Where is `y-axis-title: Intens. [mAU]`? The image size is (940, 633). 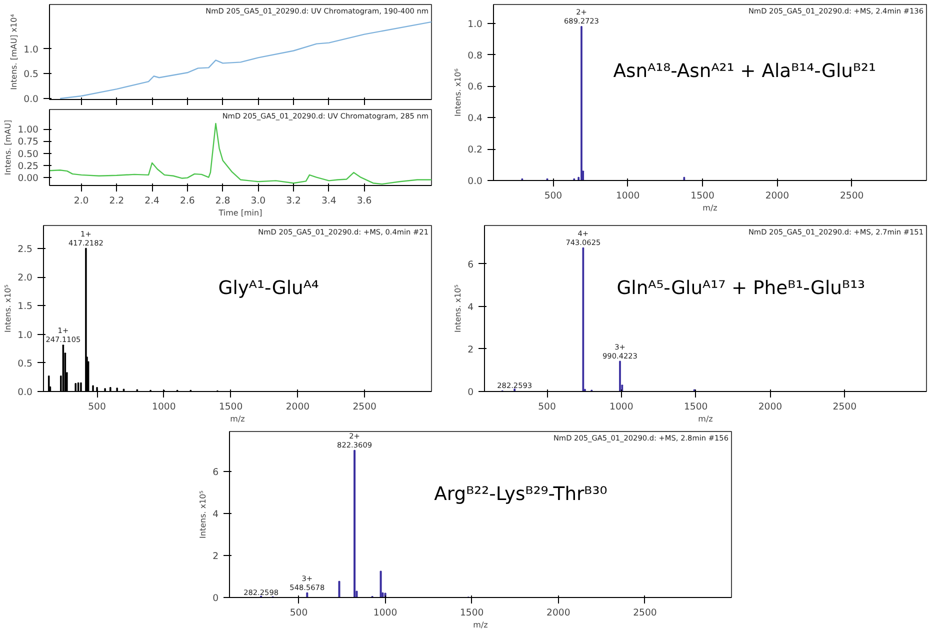
y-axis-title: Intens. [mAU] is located at coordinates (8, 148).